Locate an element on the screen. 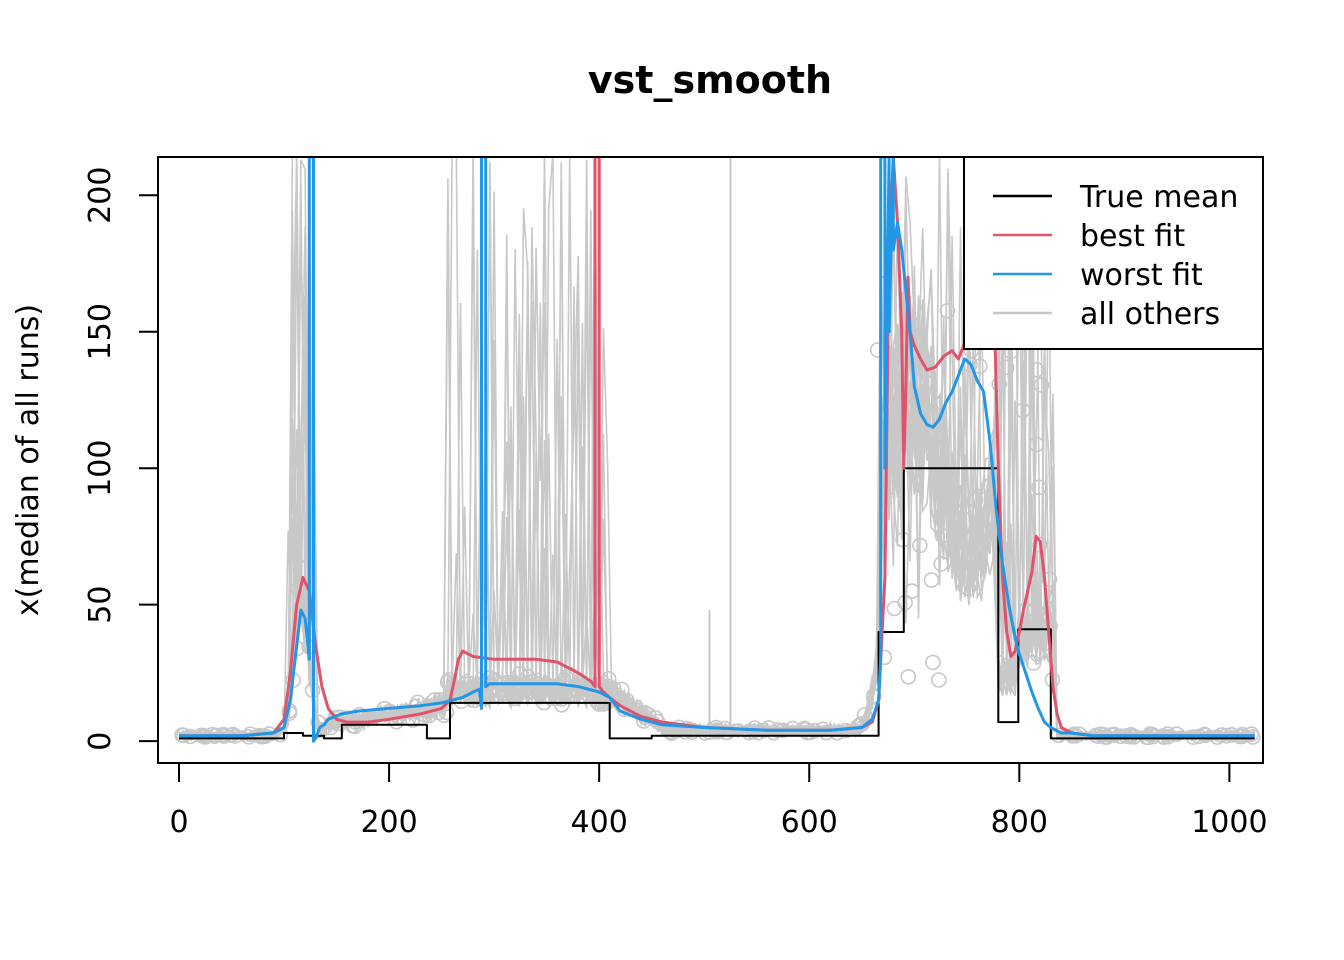 The height and width of the screenshot is (960, 1344). y-tick-label: 100 is located at coordinates (100, 468).